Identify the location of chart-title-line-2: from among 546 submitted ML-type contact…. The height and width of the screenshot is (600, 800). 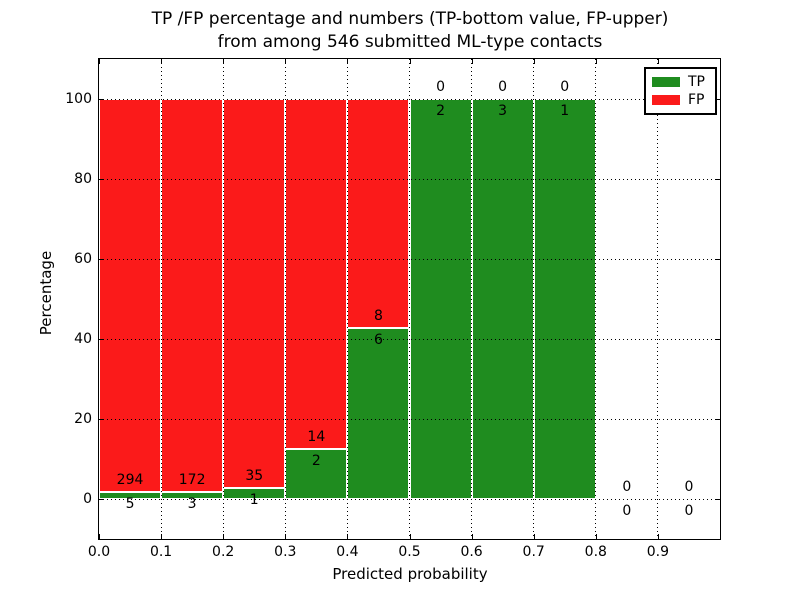
(410, 42).